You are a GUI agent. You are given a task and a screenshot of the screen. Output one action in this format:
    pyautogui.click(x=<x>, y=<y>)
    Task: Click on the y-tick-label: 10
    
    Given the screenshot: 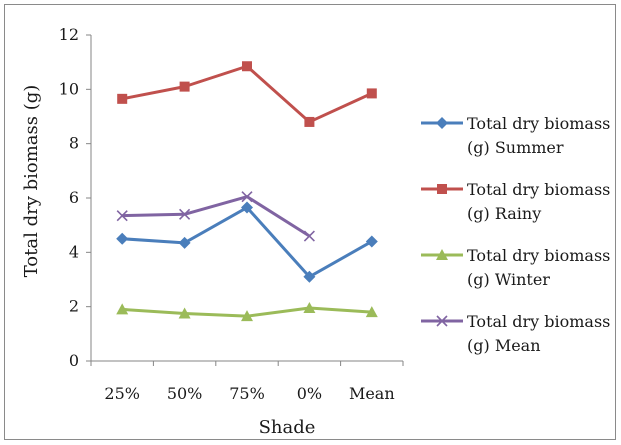 What is the action you would take?
    pyautogui.click(x=69, y=88)
    